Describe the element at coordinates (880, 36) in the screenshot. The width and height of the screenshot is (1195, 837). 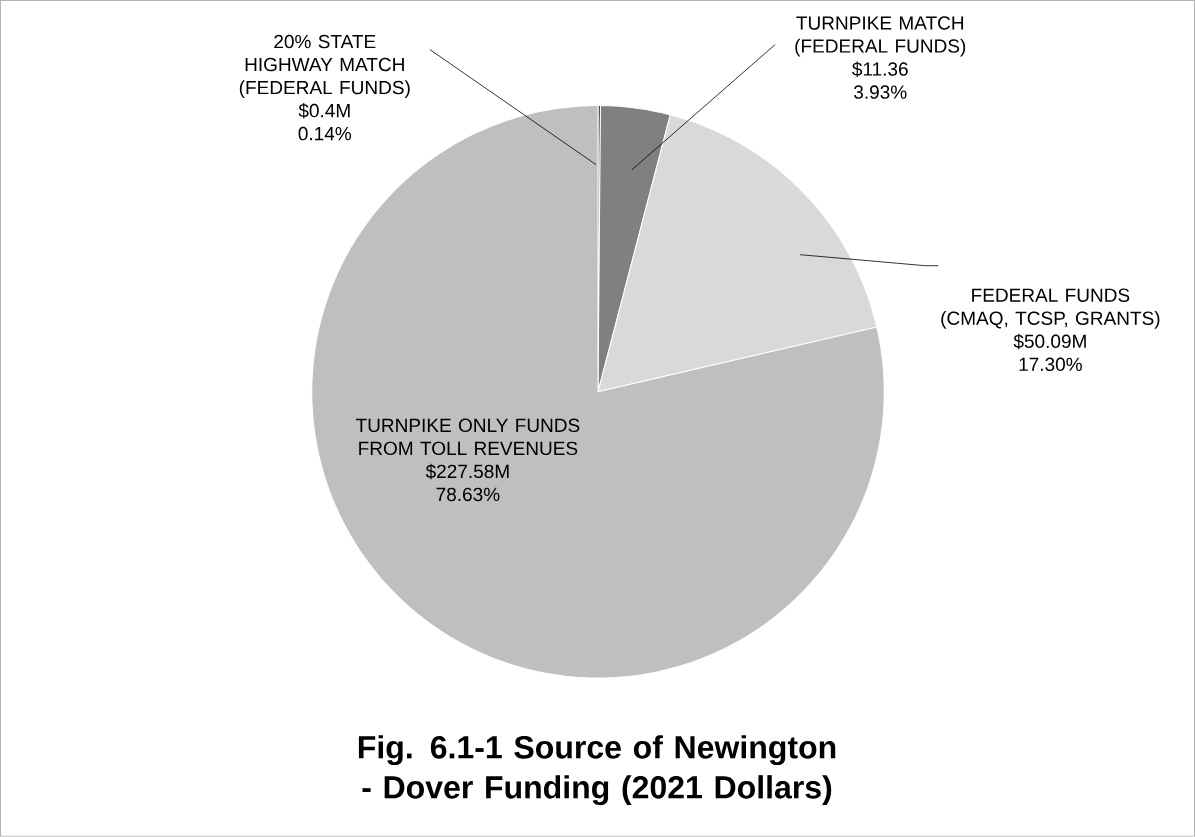
I see `slice-label: TURNPIKE MATCH (FEDERAL FUNDS)` at that location.